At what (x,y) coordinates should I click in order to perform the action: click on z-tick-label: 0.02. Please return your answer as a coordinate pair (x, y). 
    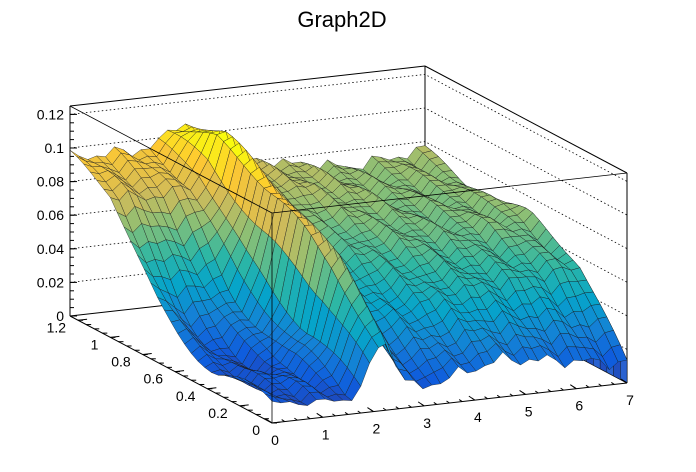
    Looking at the image, I should click on (50, 282).